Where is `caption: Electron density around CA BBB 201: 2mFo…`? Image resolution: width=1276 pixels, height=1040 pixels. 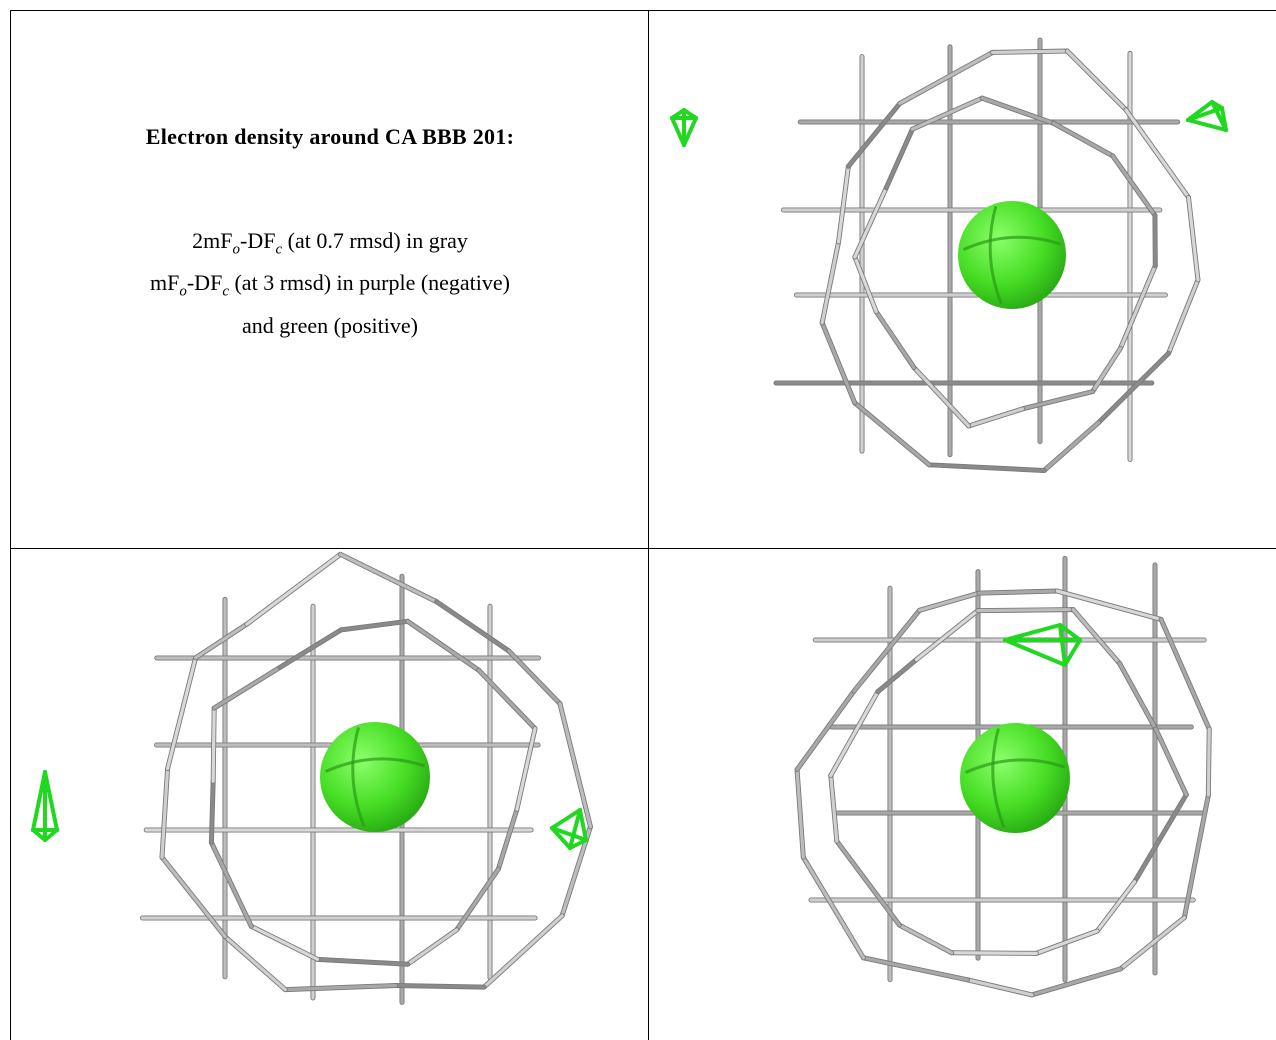 caption: Electron density around CA BBB 201: 2mFo… is located at coordinates (330, 221).